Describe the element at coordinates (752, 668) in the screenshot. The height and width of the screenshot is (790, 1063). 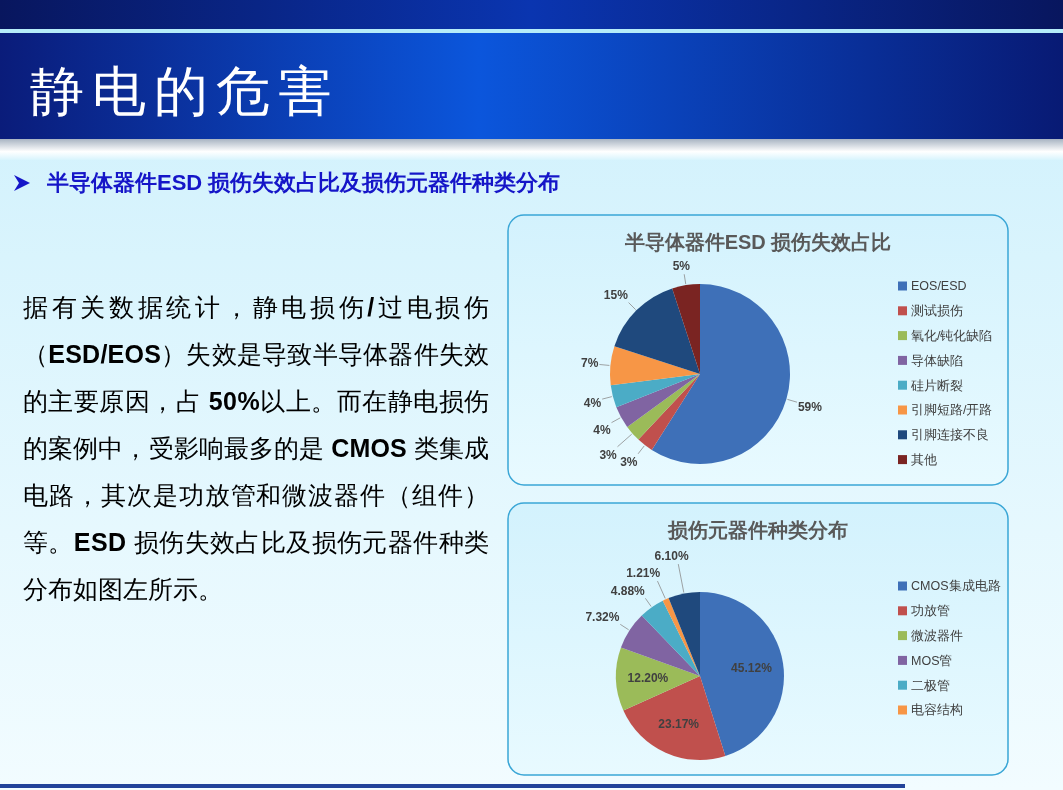
I see `data-label: 45.12%` at that location.